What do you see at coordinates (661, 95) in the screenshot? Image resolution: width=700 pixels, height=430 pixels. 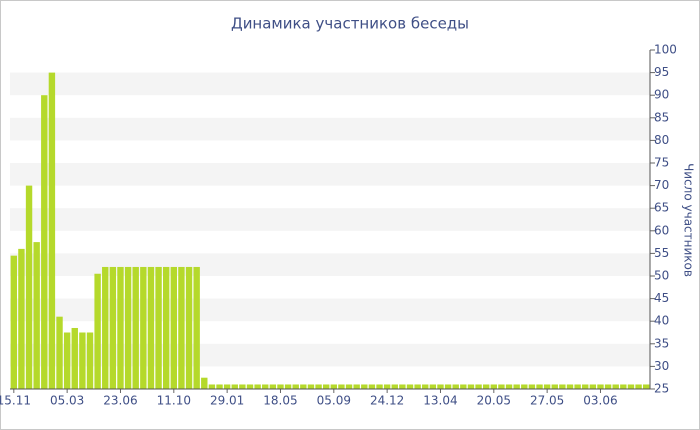 I see `y-tick-label: 90` at bounding box center [661, 95].